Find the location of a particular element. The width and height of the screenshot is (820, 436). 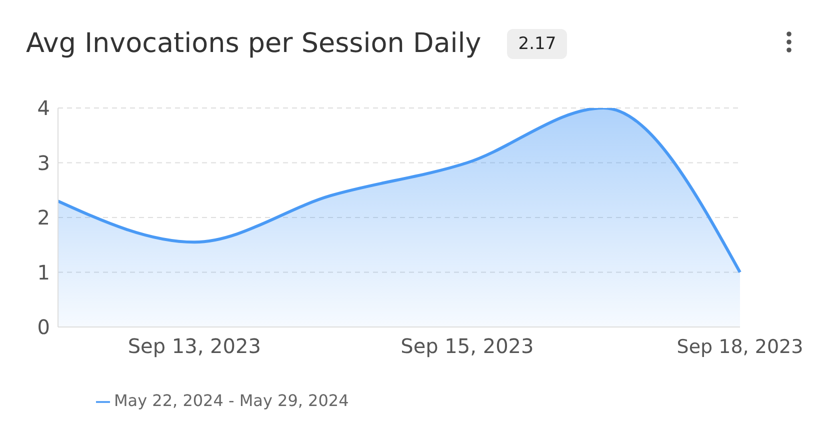

legend-label: May 22, 2024 - May 29, 2024 is located at coordinates (231, 400).